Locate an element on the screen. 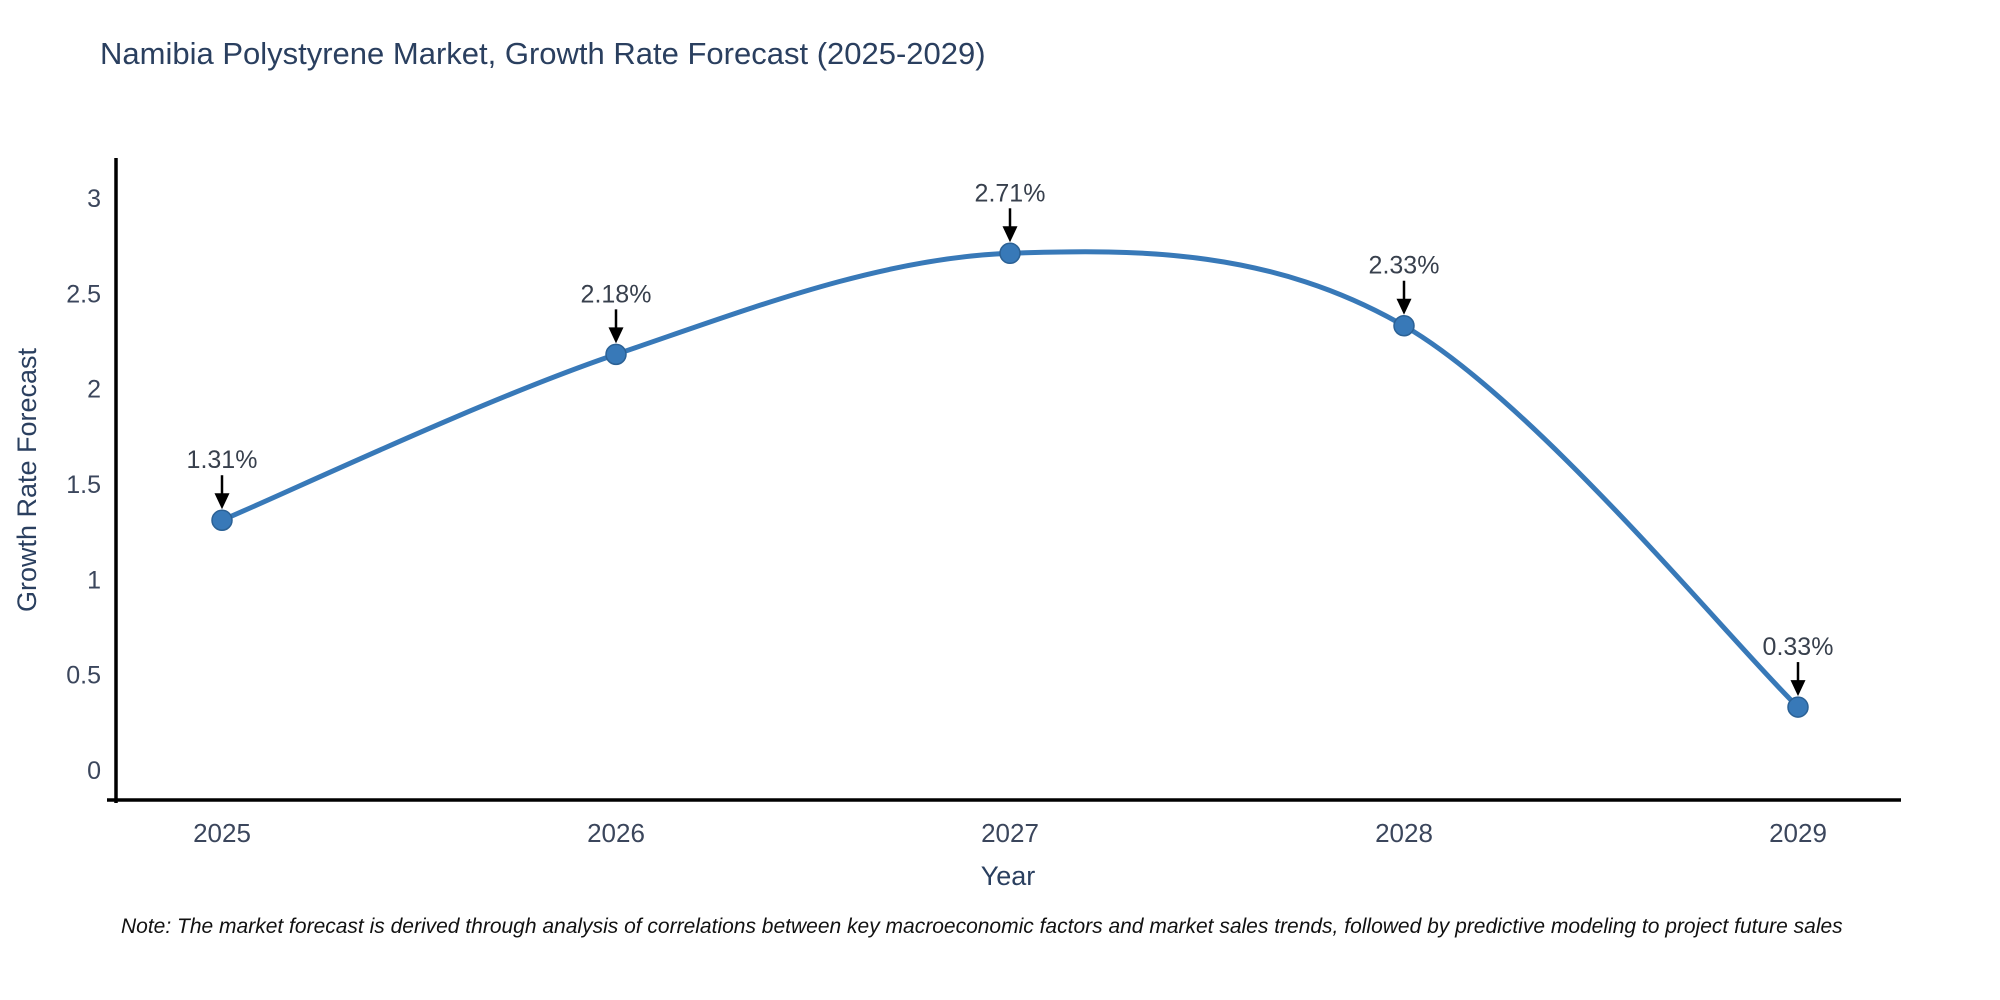  x-tick-label-2029: 2029 is located at coordinates (1798, 833).